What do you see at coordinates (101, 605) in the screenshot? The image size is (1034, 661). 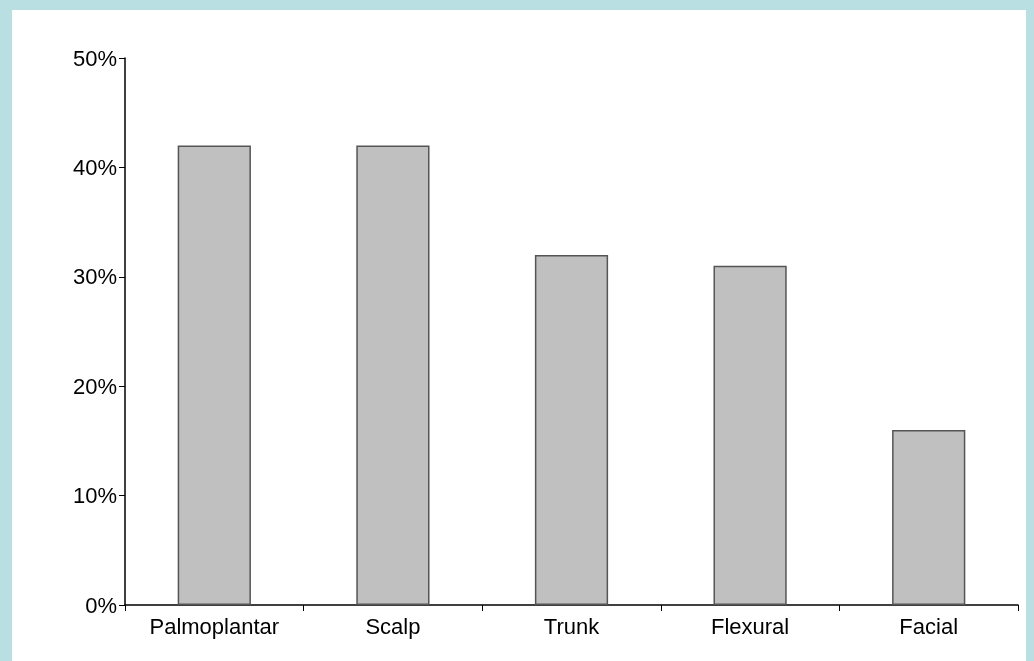 I see `y-tick-label: 0%` at bounding box center [101, 605].